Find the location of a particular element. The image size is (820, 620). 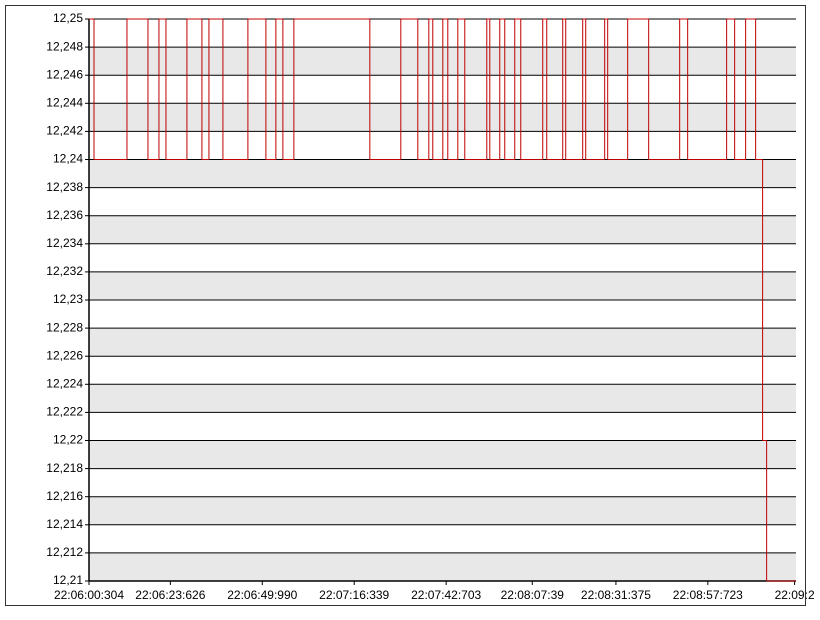

x-tick-label: 22:08:31:375 is located at coordinates (616, 595).